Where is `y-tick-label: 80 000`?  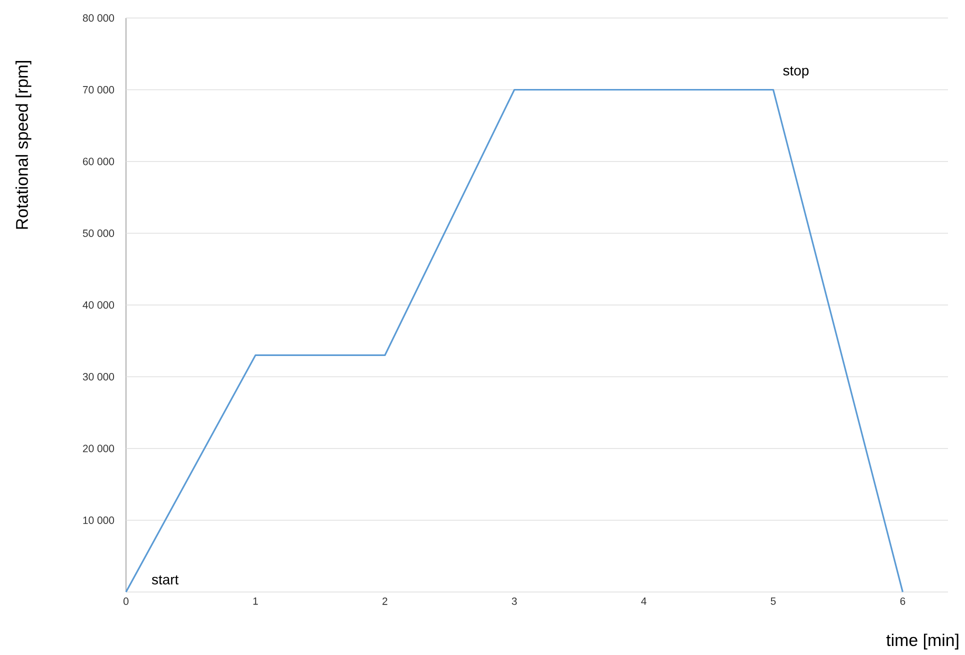 y-tick-label: 80 000 is located at coordinates (98, 18).